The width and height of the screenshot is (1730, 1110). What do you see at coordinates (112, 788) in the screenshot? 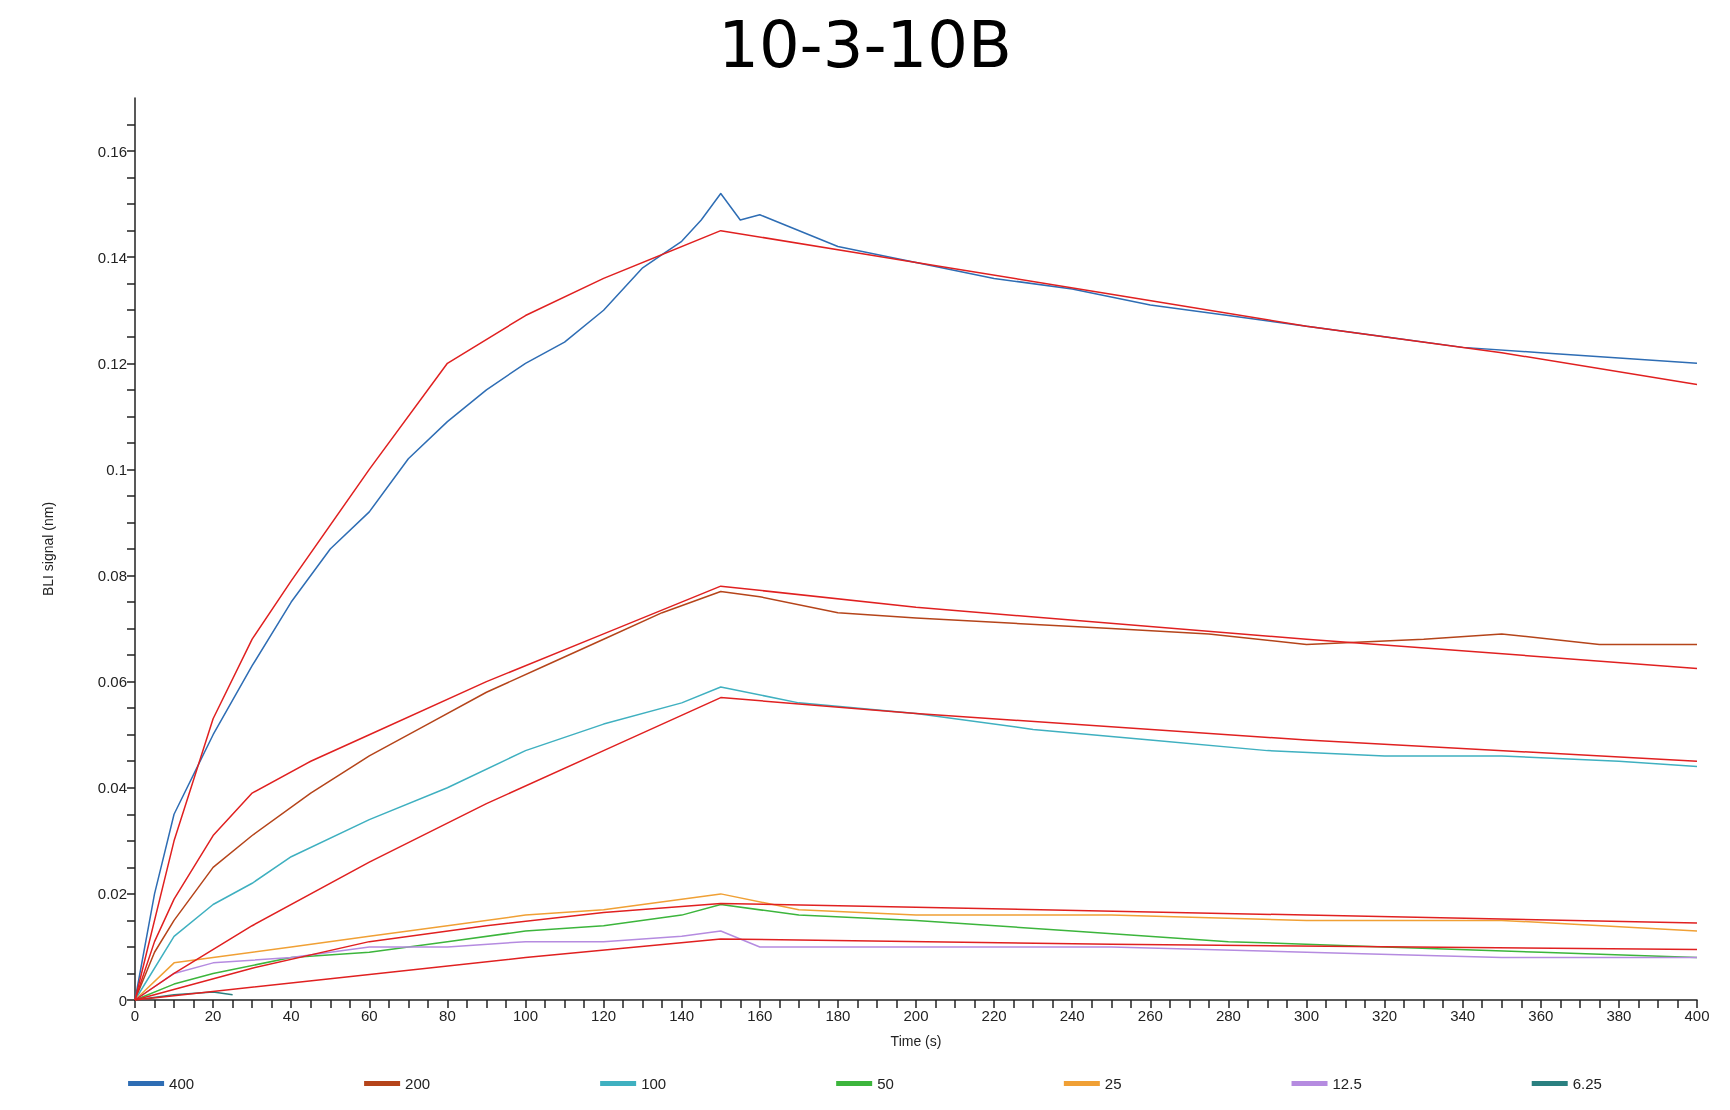
I see `y-tick-label: 0.04` at bounding box center [112, 788].